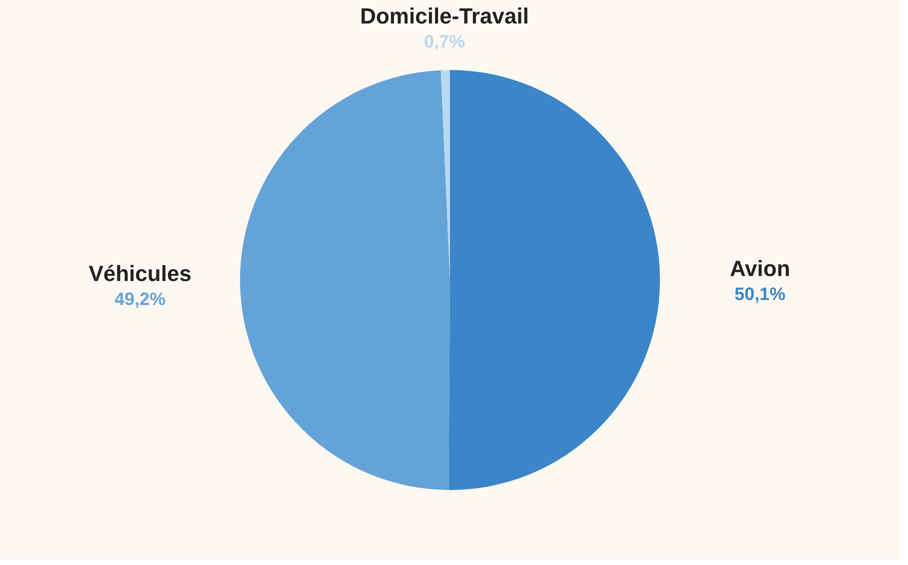  Describe the element at coordinates (140, 273) in the screenshot. I see `slice-label: Véhicules` at that location.